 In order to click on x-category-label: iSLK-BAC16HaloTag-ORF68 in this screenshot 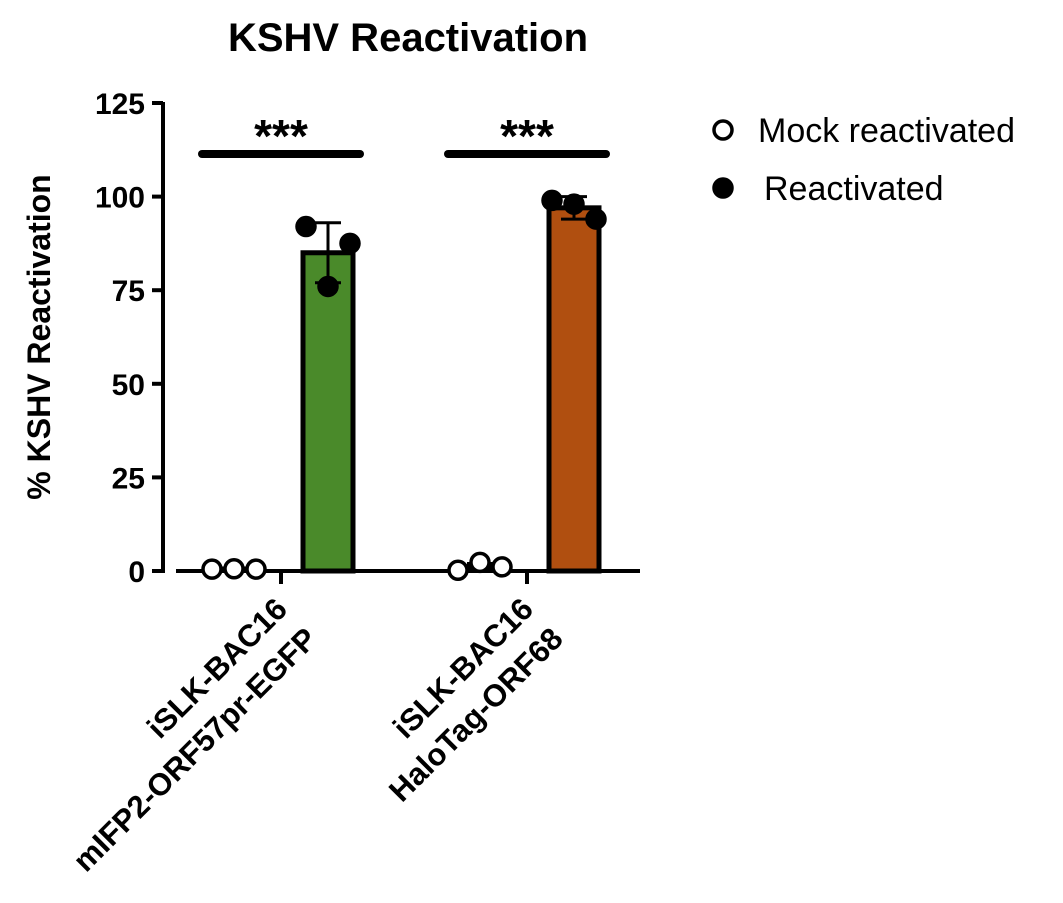, I will do `click(460, 699)`.